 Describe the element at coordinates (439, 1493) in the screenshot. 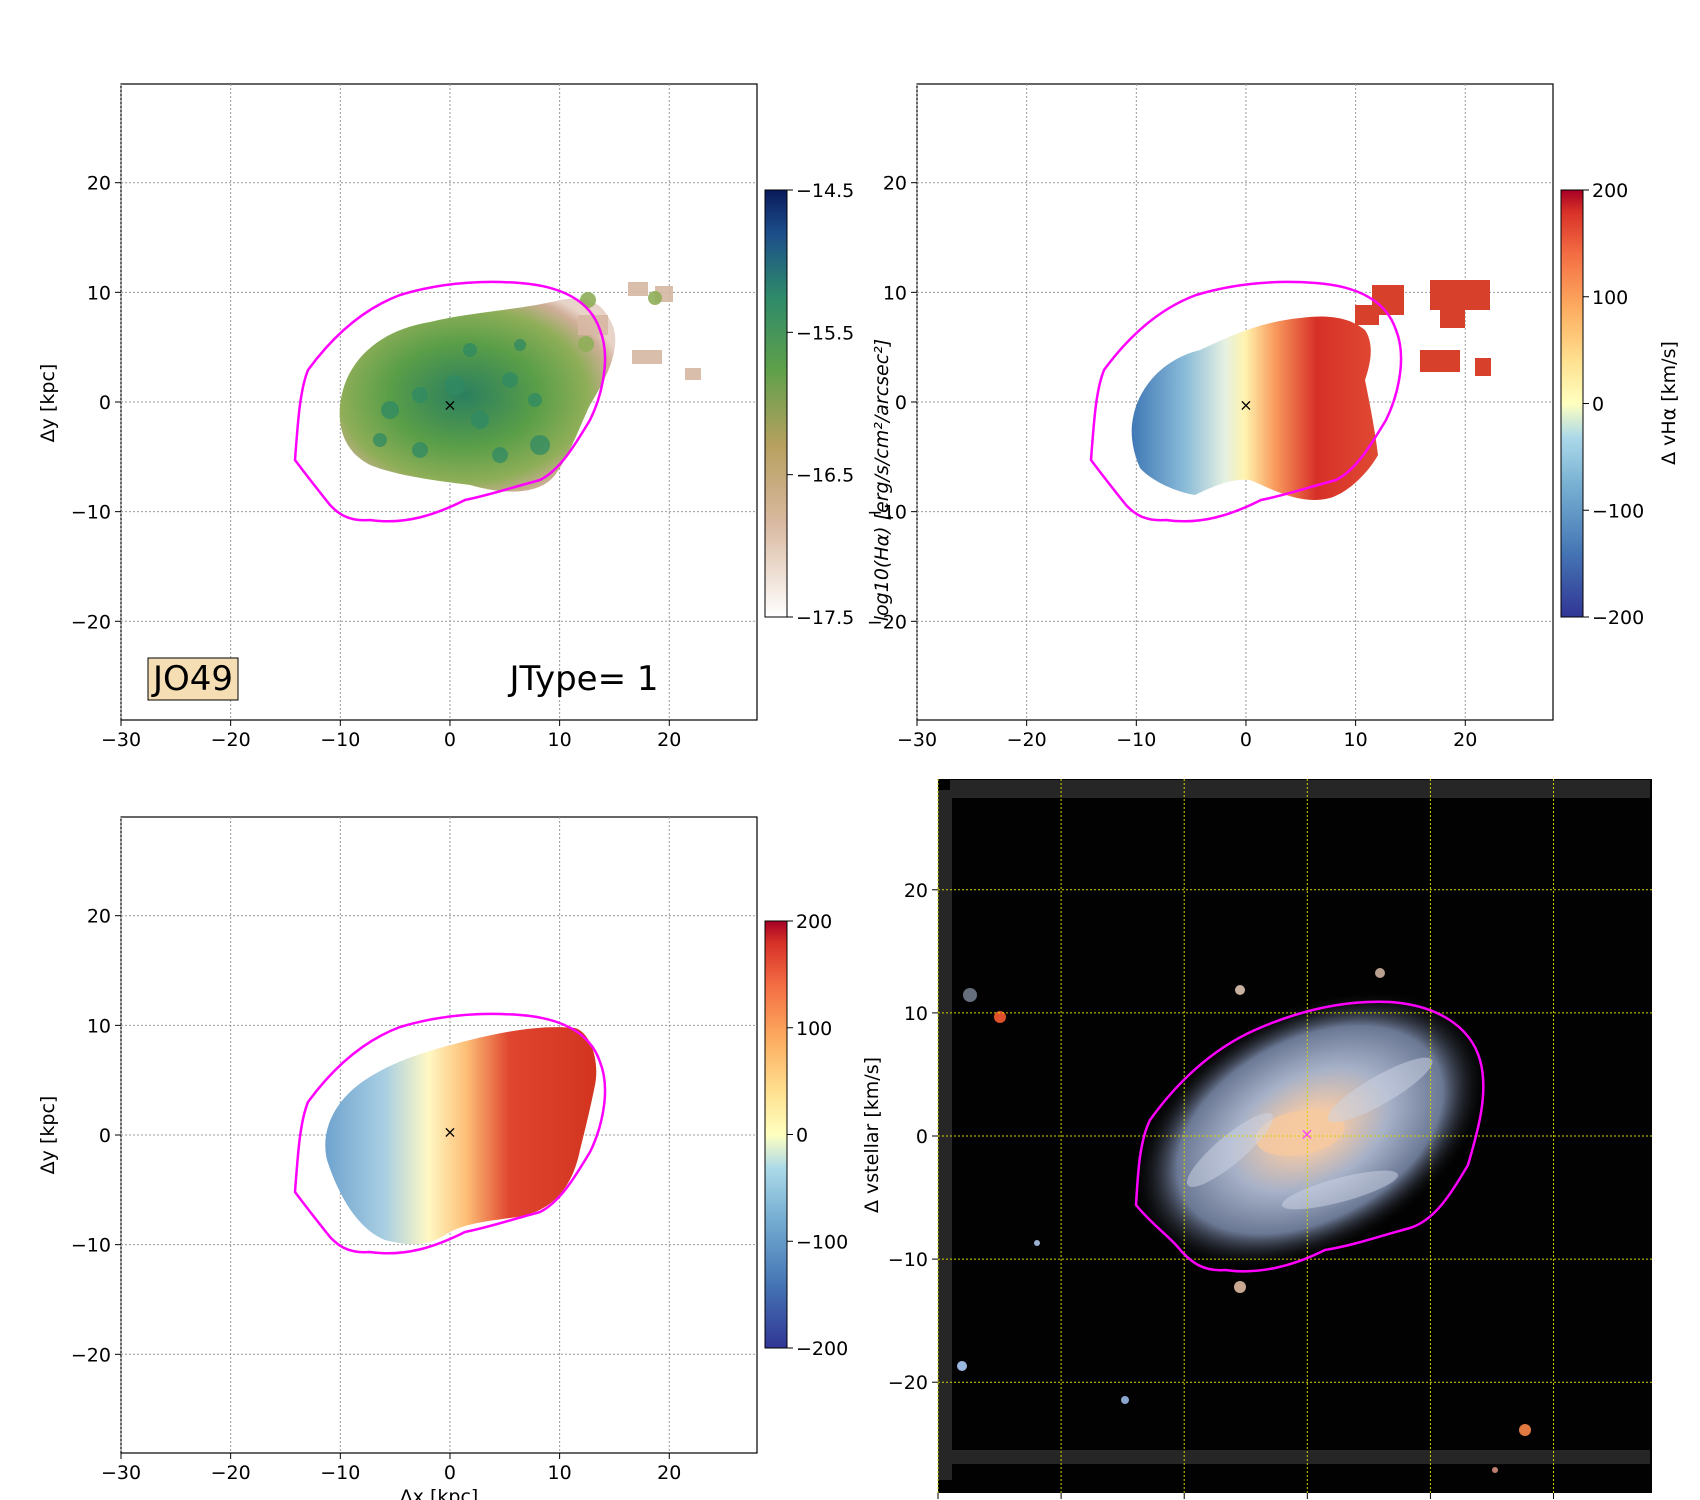

I see `x-axis-label: Δx [kpc]` at that location.